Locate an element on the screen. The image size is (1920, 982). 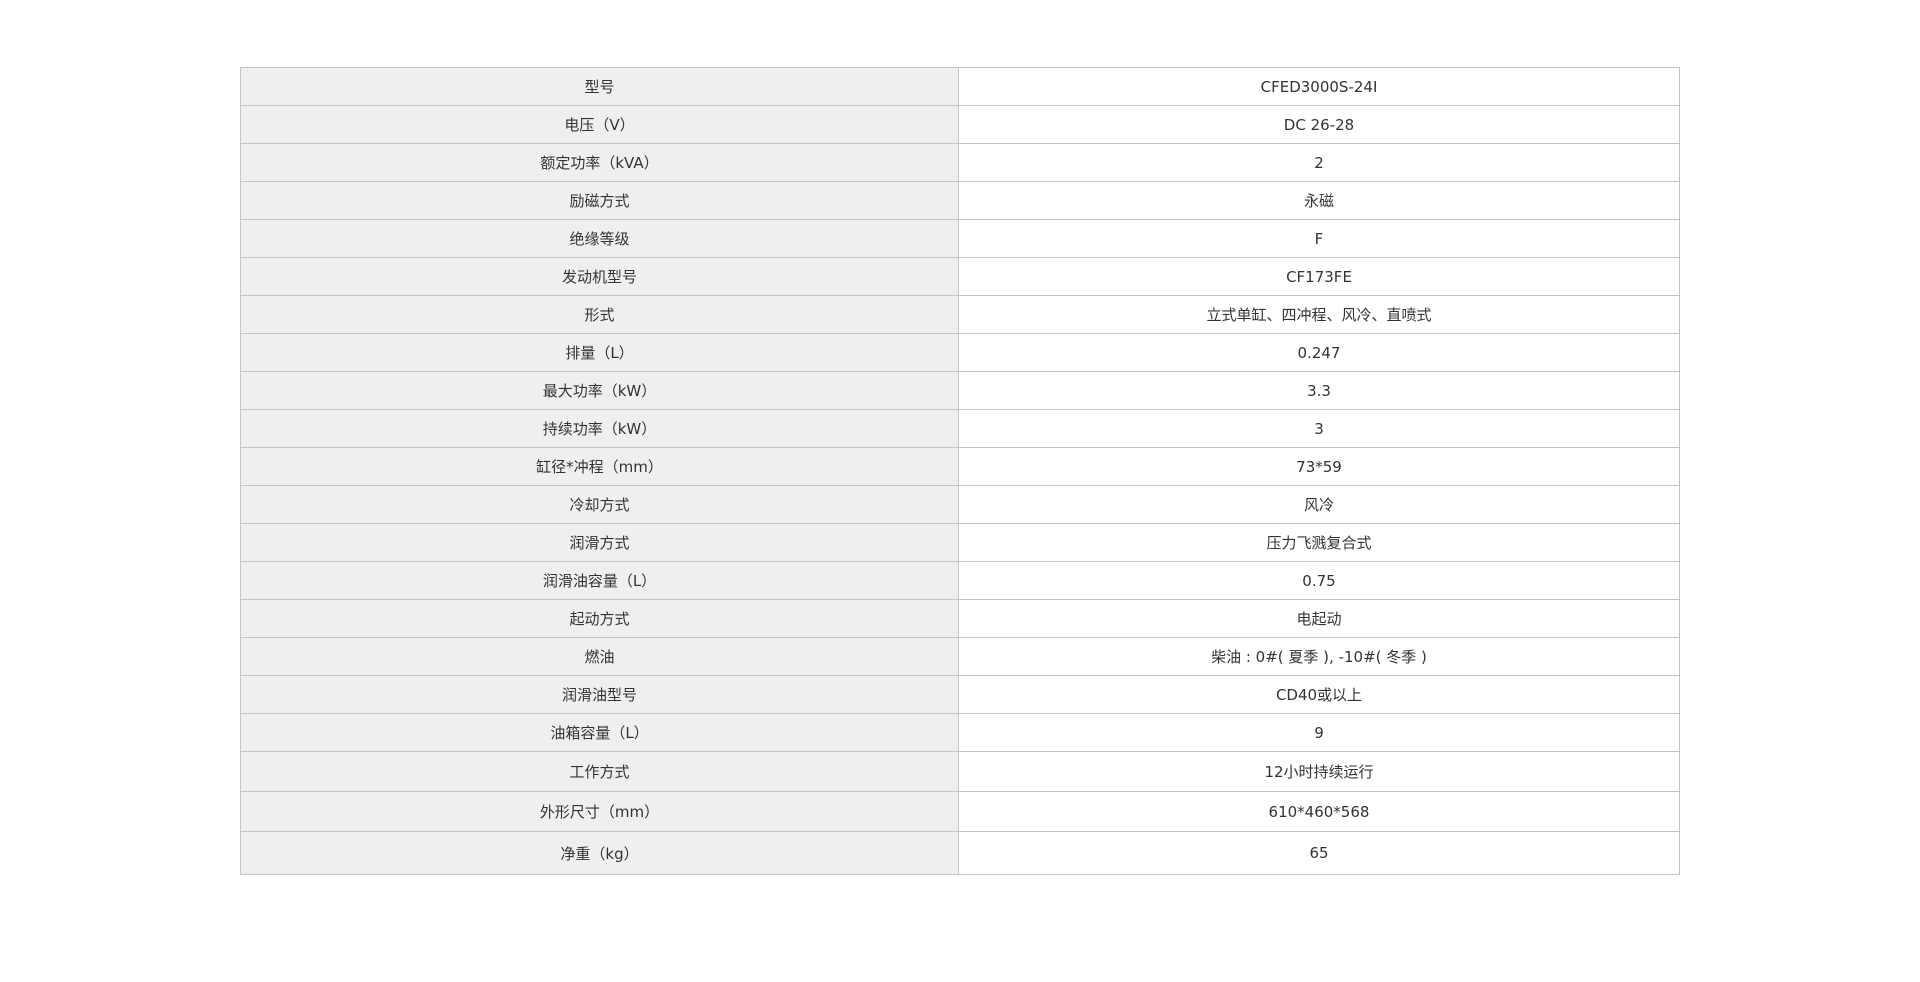
spec-label: 电压（V） is located at coordinates (599, 124).